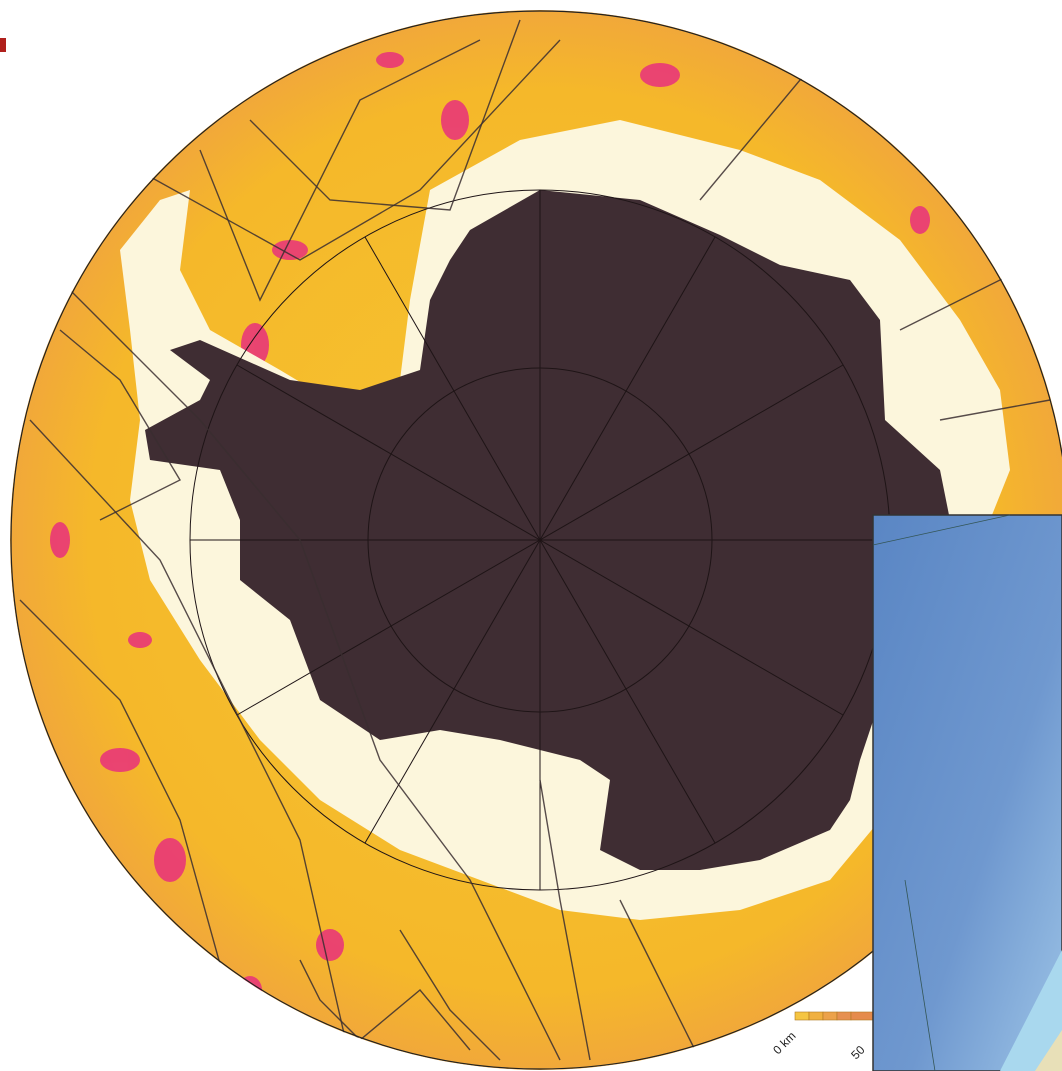 Image resolution: width=1062 pixels, height=1071 pixels. I want to click on inset-panel, so click(967, 792).